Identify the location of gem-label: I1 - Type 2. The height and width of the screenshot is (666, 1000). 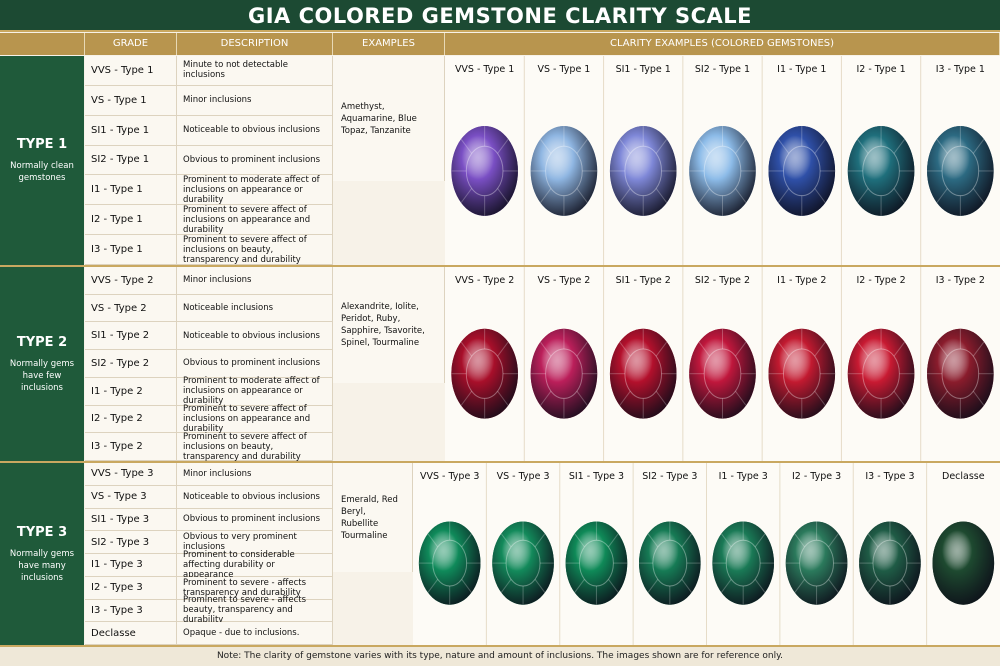
(802, 280).